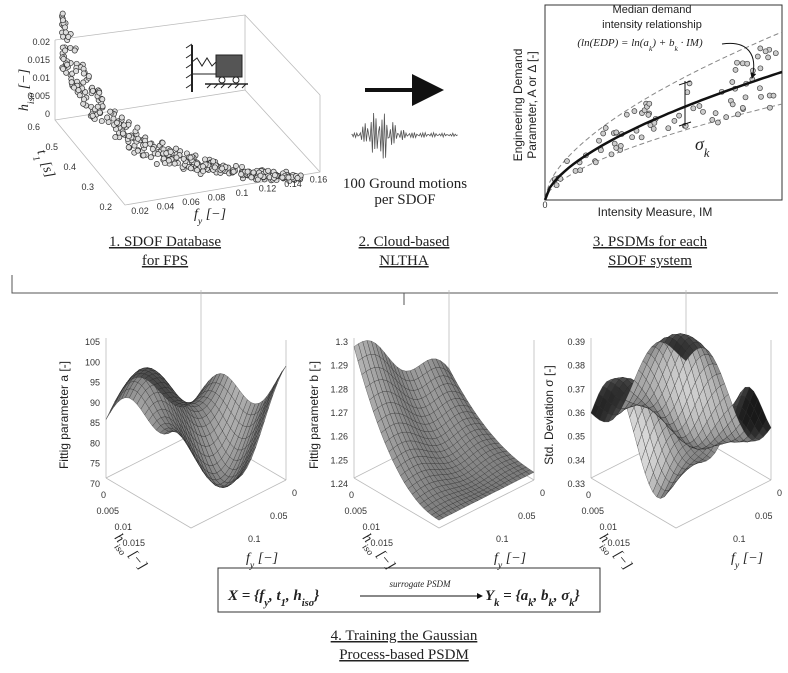  I want to click on text-part: , σ, so click(562, 596).